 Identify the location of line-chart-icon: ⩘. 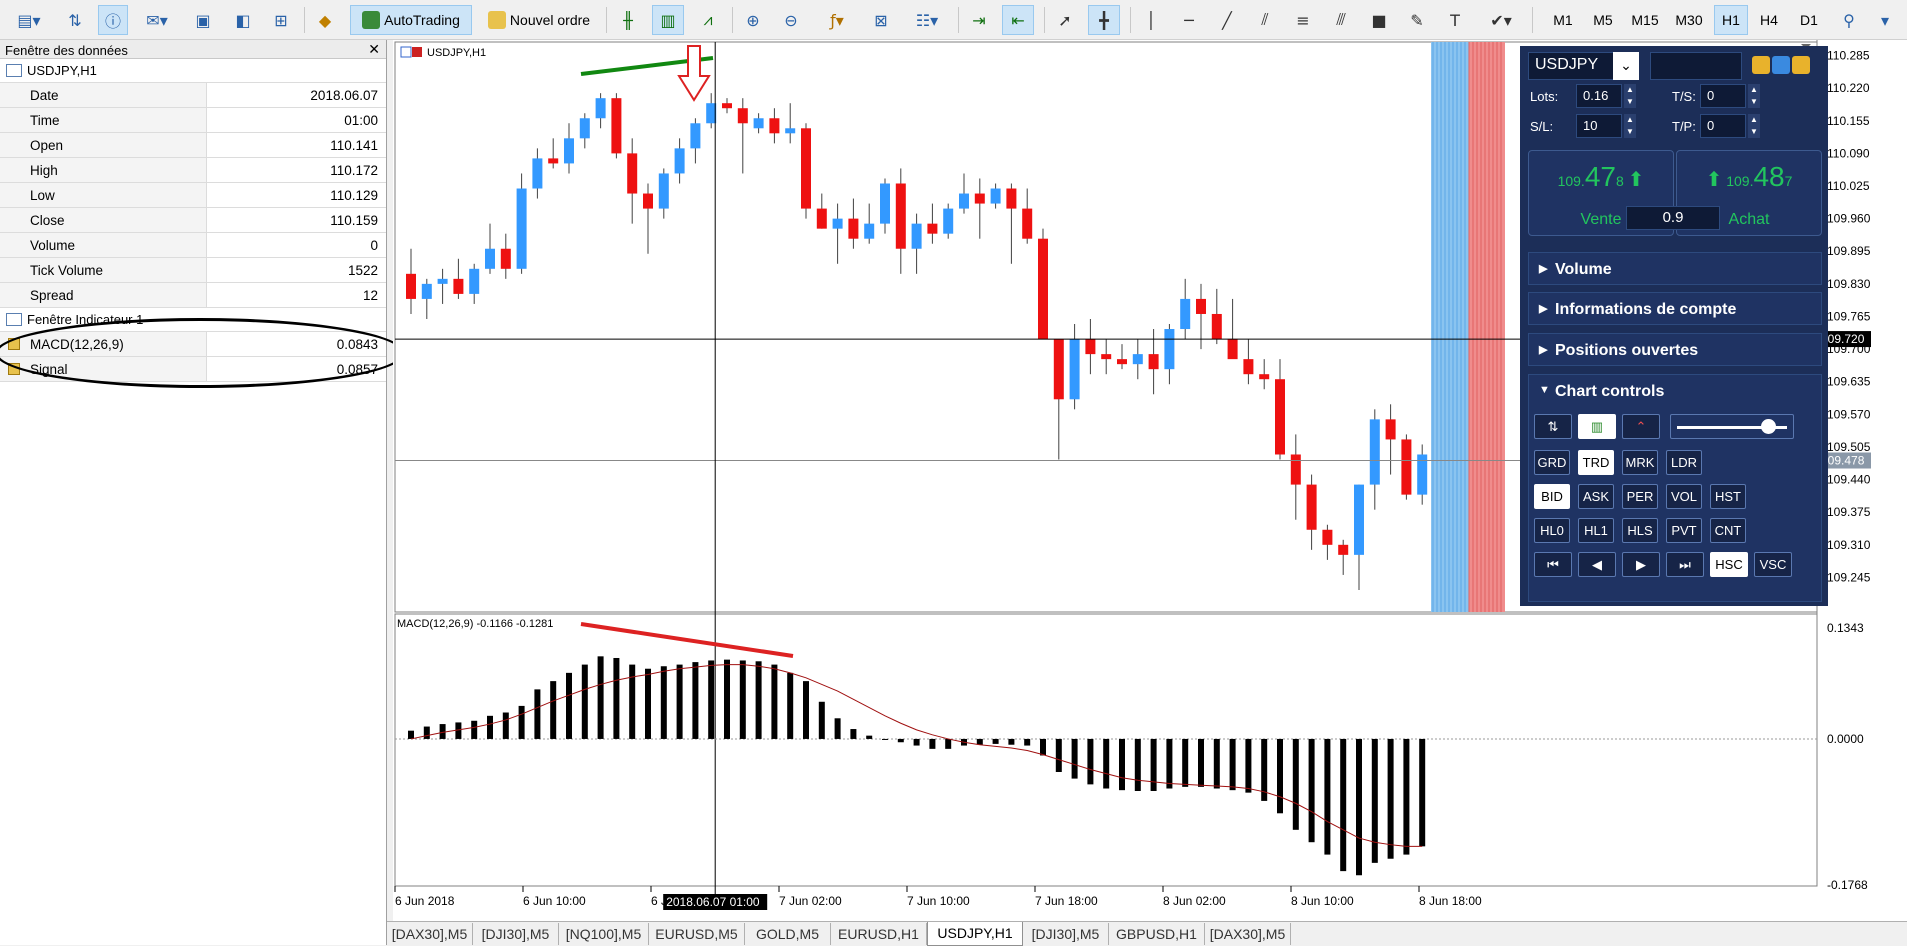
(708, 19).